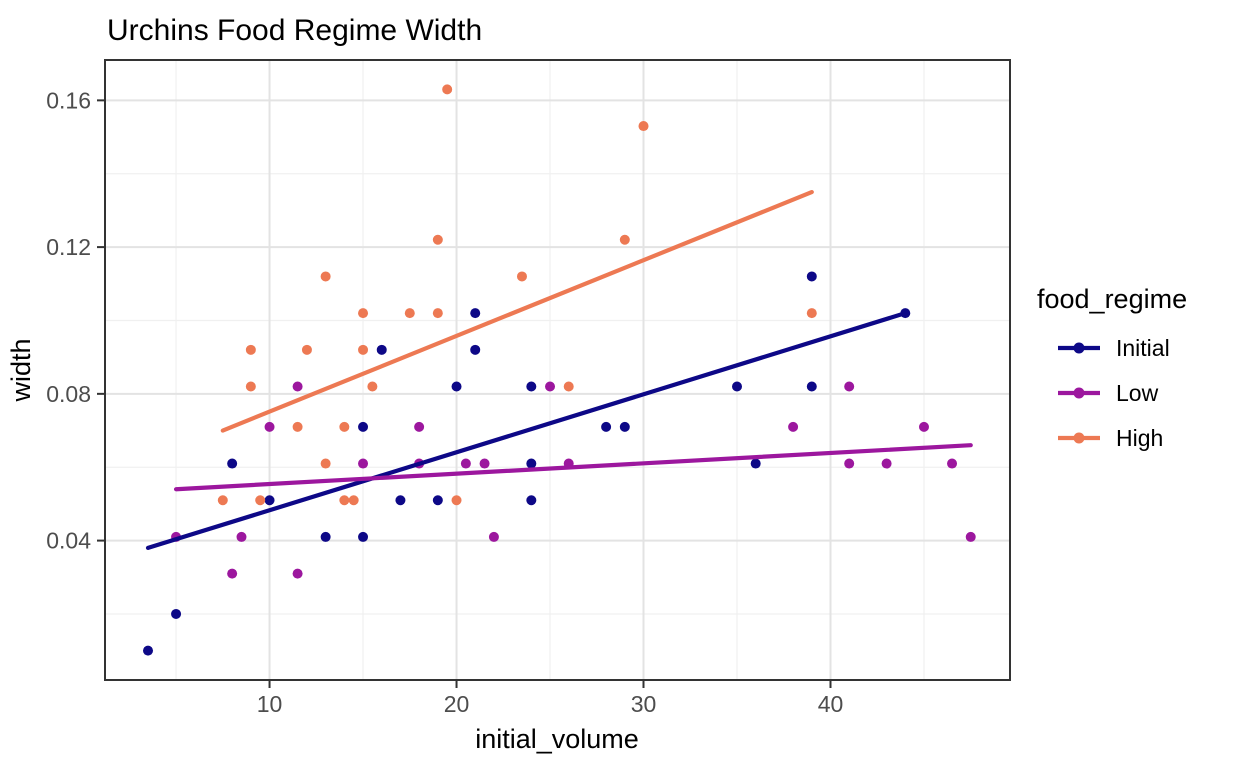  I want to click on x-tick-label: 10, so click(270, 704).